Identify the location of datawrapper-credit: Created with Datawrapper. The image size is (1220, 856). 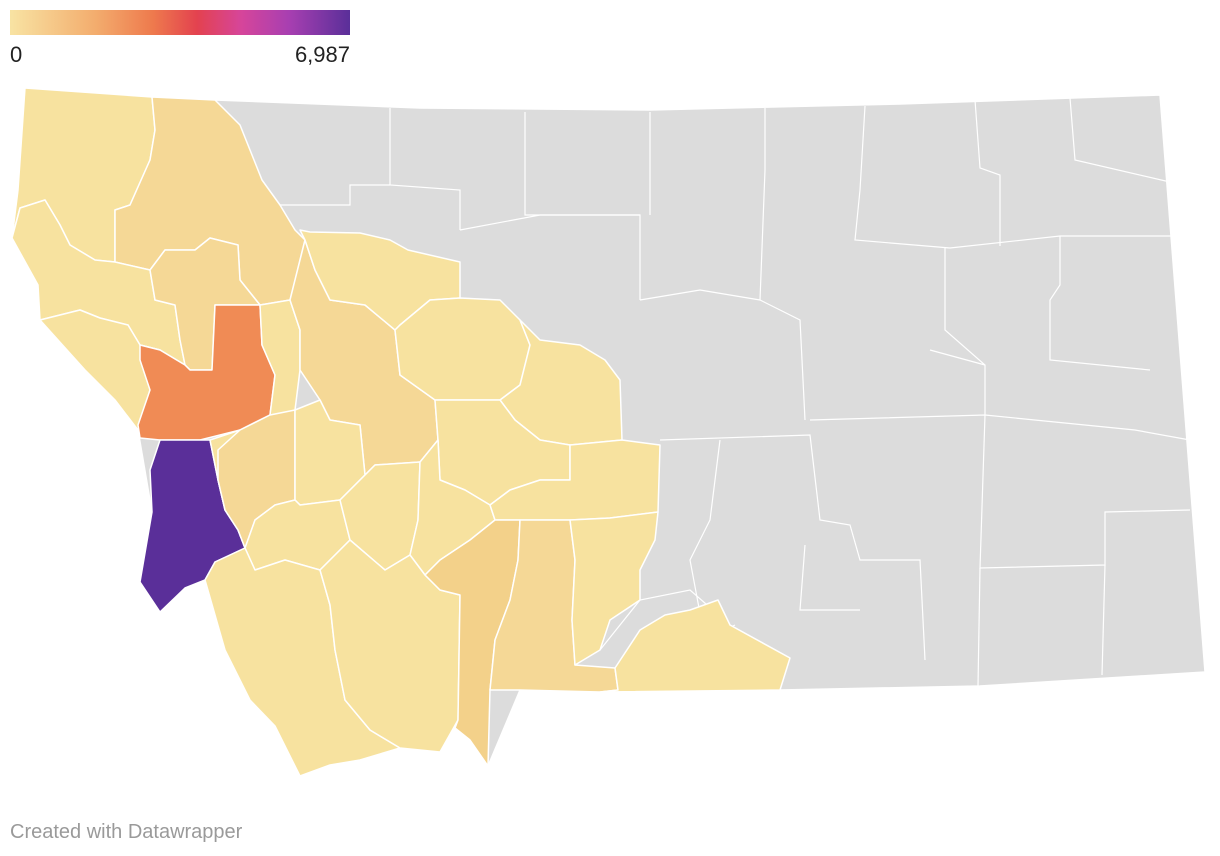
(126, 832).